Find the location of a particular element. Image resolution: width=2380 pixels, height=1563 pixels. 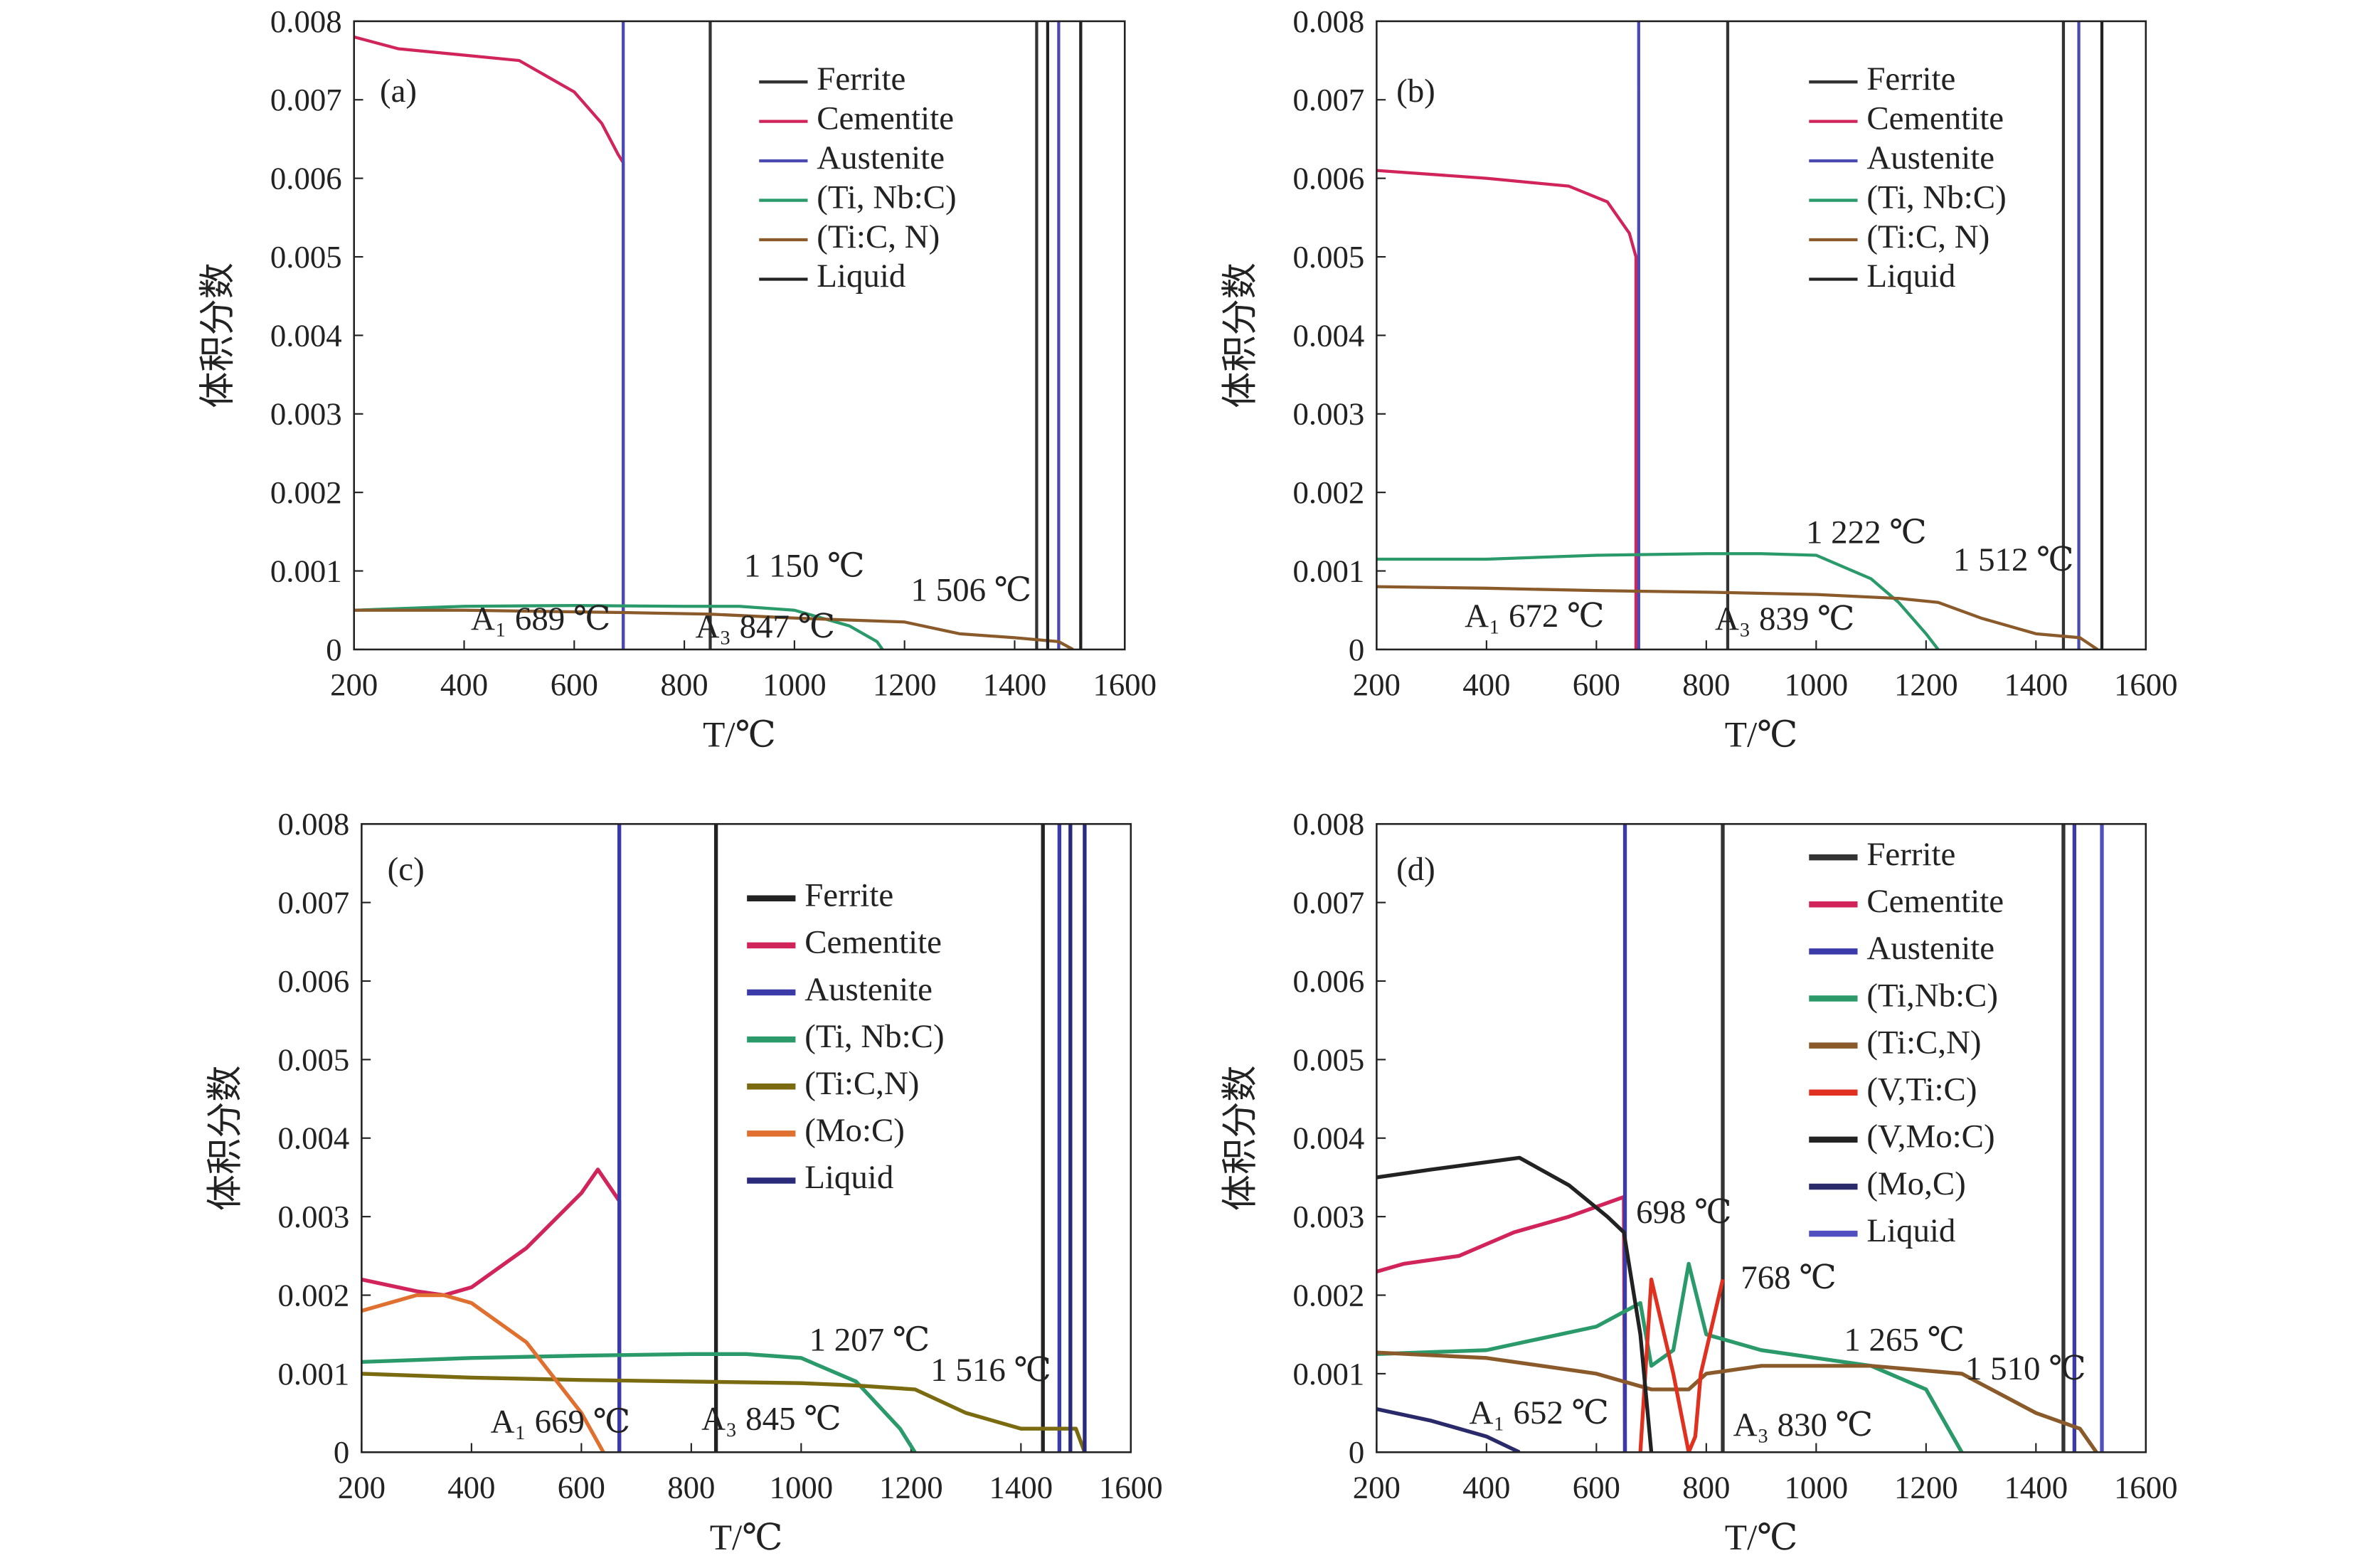

x-tick-label: 600 is located at coordinates (1596, 1487).